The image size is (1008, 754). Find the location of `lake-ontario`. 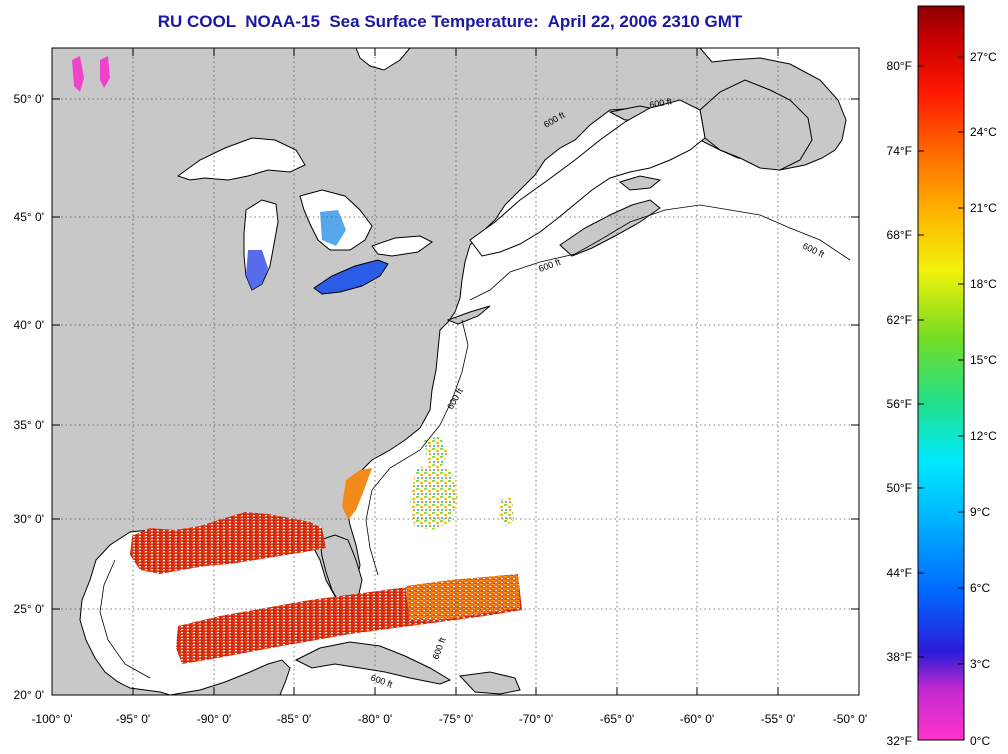

lake-ontario is located at coordinates (402, 246).